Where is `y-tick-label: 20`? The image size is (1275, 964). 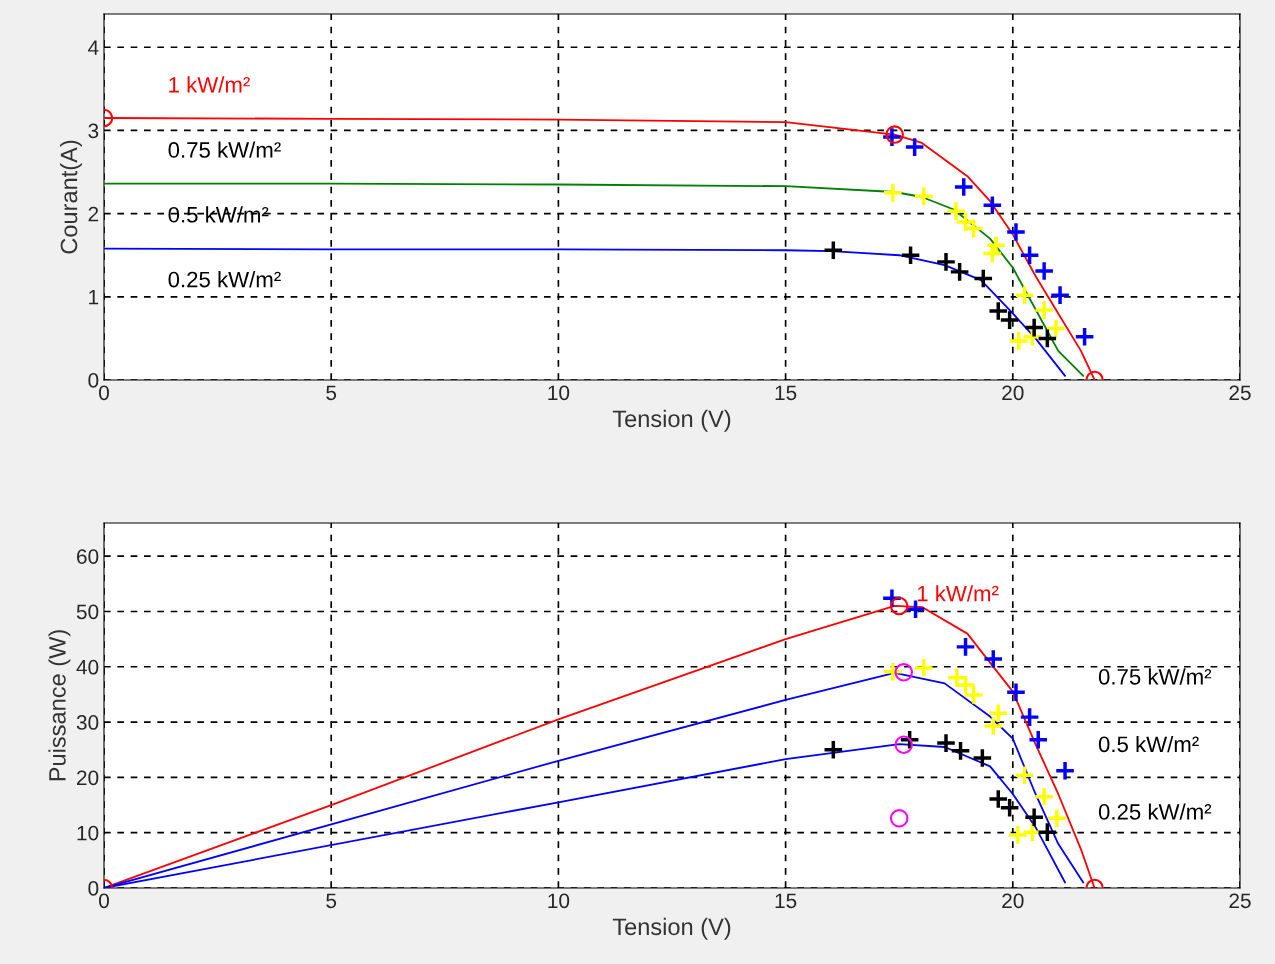
y-tick-label: 20 is located at coordinates (88, 778).